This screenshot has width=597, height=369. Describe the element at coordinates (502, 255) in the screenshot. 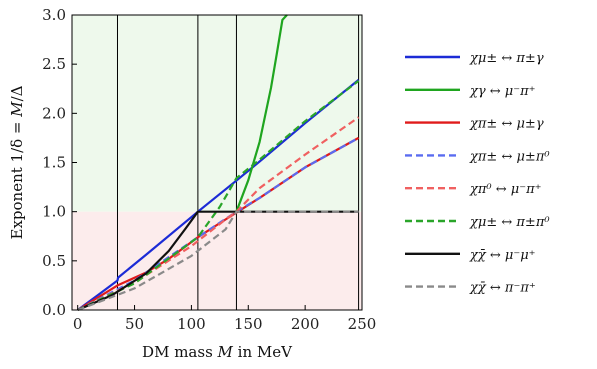

I see `legend-entry-6: χχ̄ ↔ μ⁻μ⁺` at that location.